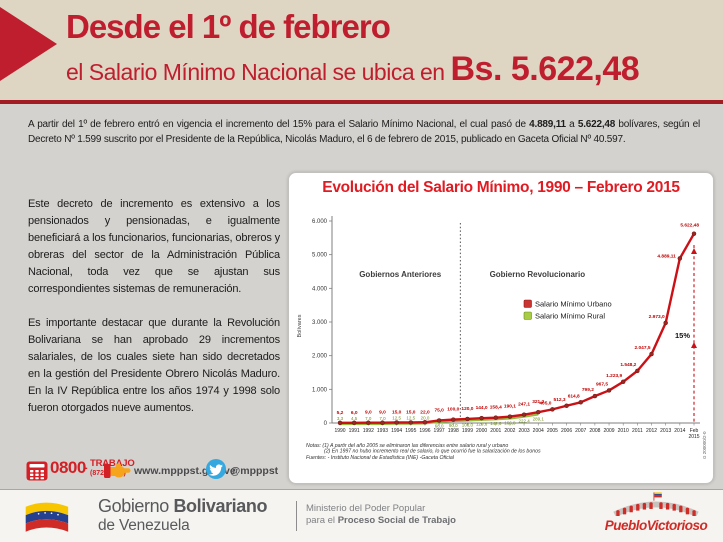  What do you see at coordinates (538, 431) in the screenshot?
I see `svg-text: 2004` at bounding box center [538, 431].